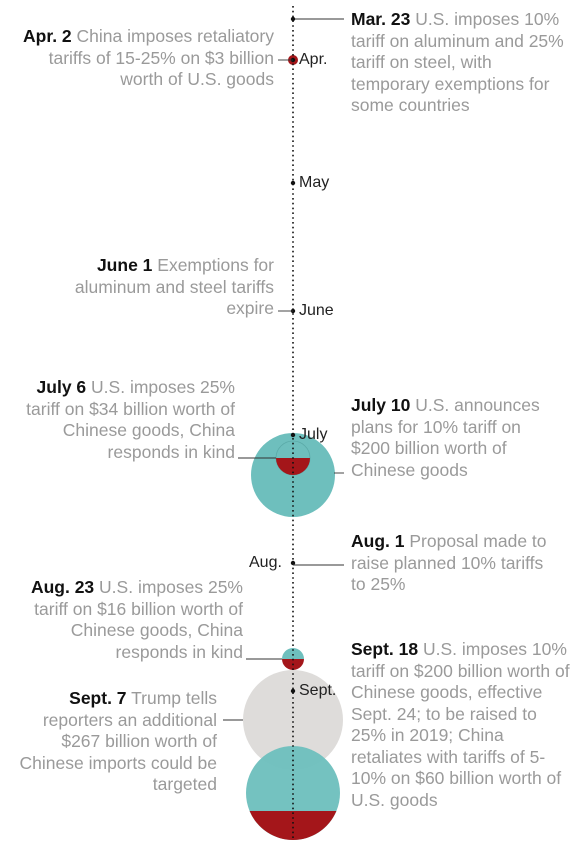  Describe the element at coordinates (293, 825) in the screenshot. I see `bubble-sep18-china-60b` at that location.